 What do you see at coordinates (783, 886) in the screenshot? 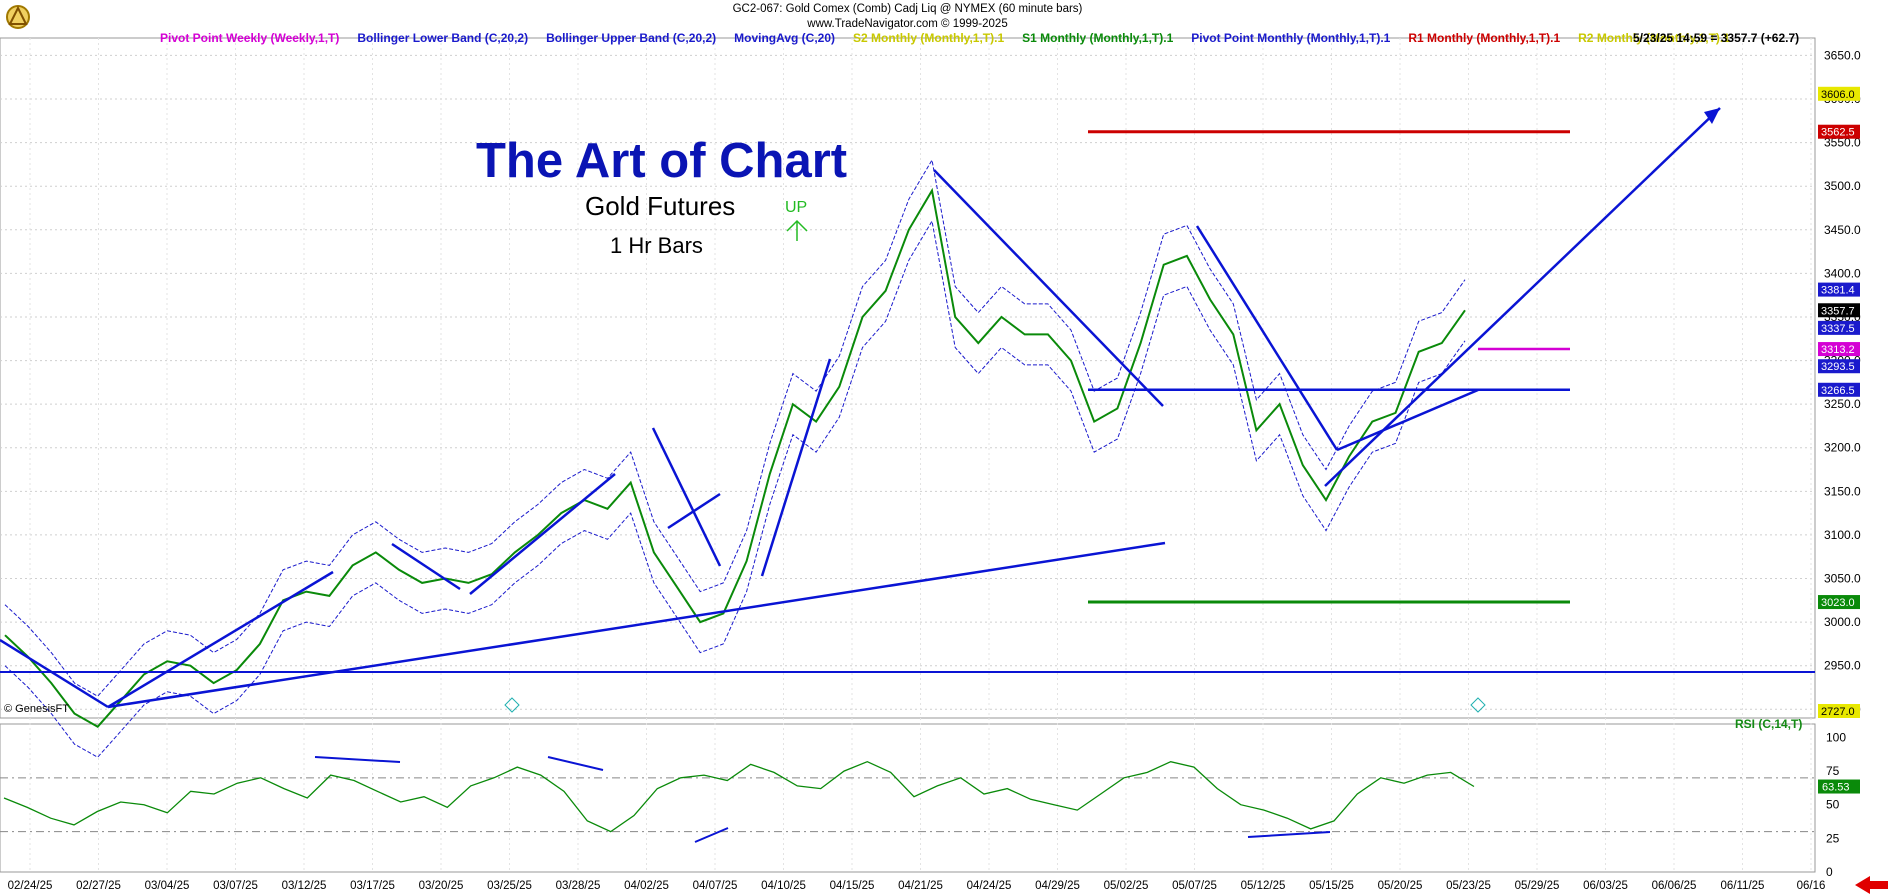
I see `x-tick-label: 04/10/25` at bounding box center [783, 886].